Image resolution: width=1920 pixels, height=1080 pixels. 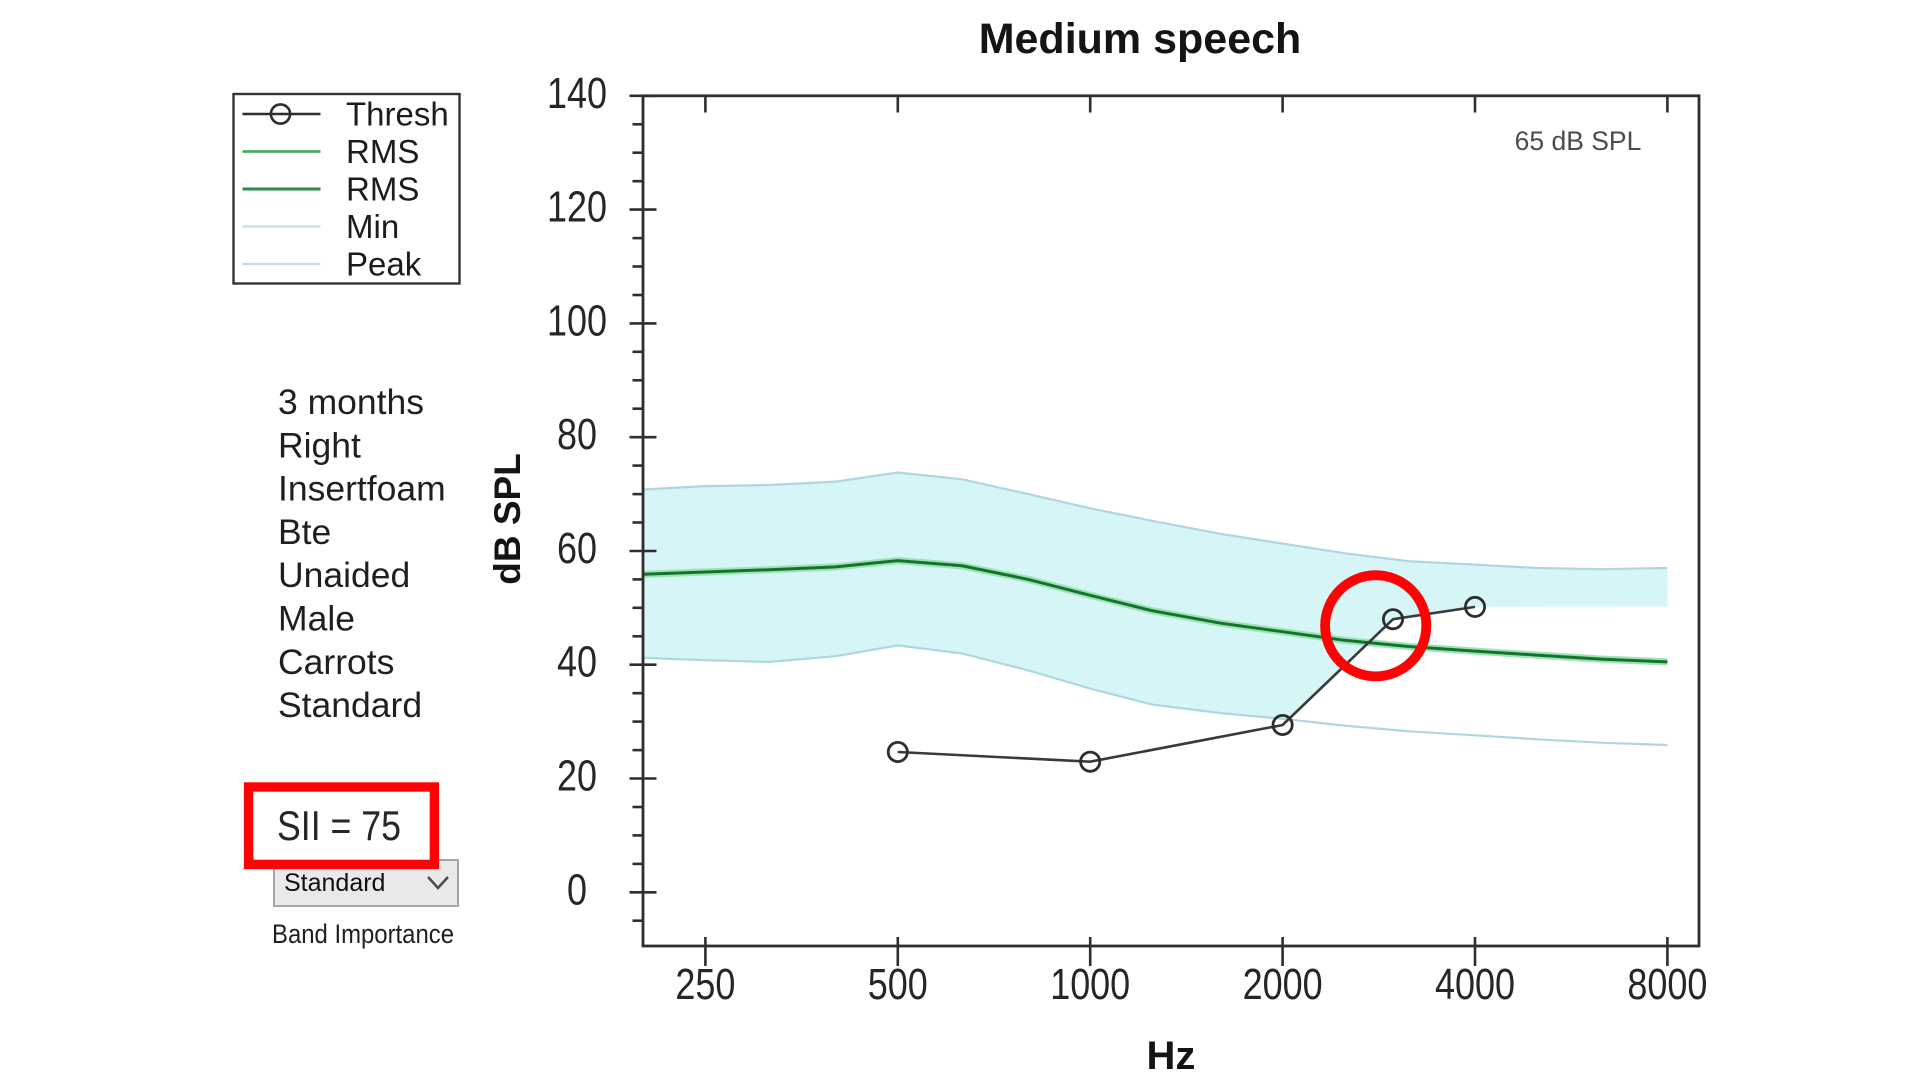 What do you see at coordinates (339, 825) in the screenshot?
I see `svg-text: SII = 75` at bounding box center [339, 825].